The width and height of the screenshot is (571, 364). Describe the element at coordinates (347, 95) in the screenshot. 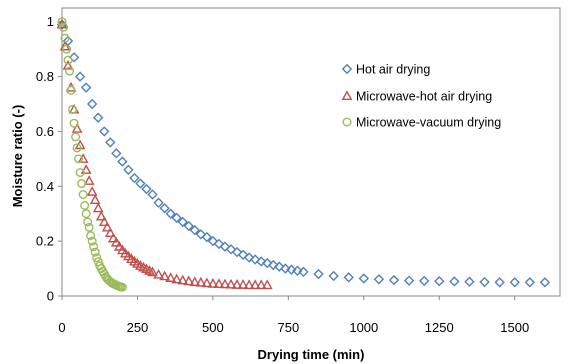

I see `legend-marker-triangle` at that location.